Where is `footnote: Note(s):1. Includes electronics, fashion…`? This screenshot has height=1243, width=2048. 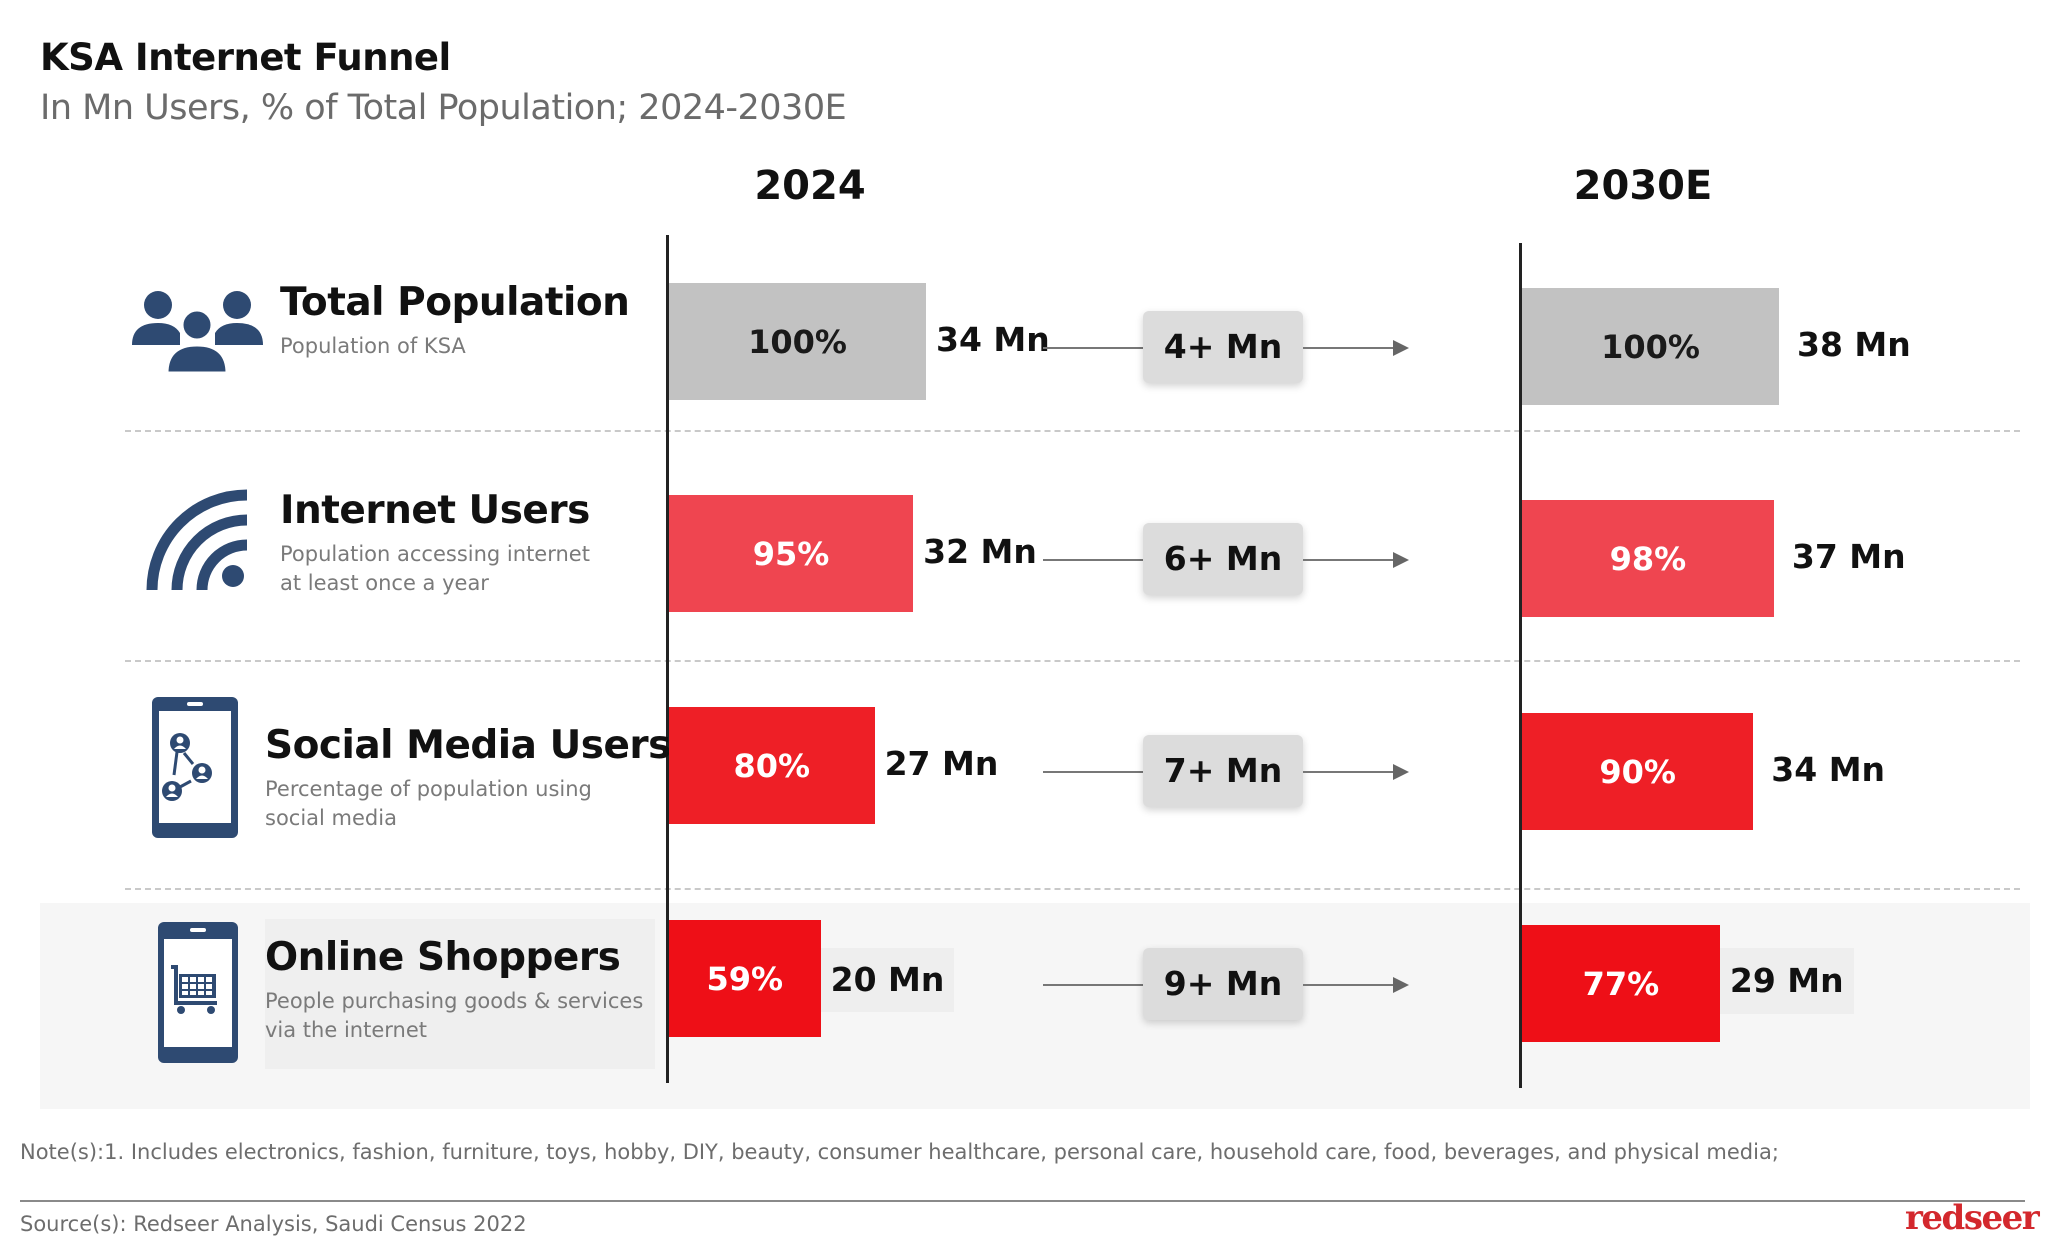 footnote: Note(s):1. Includes electronics, fashion… is located at coordinates (899, 1152).